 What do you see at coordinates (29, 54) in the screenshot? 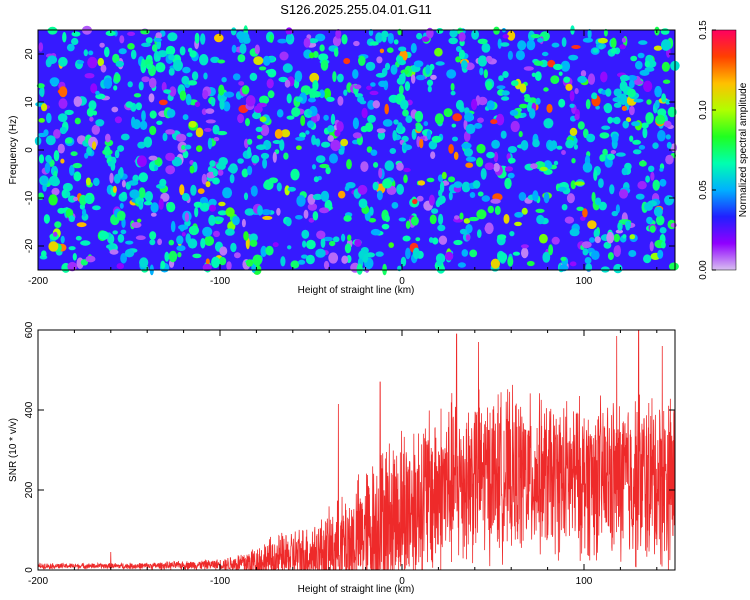
I see `y-tick-label: 20` at bounding box center [29, 54].